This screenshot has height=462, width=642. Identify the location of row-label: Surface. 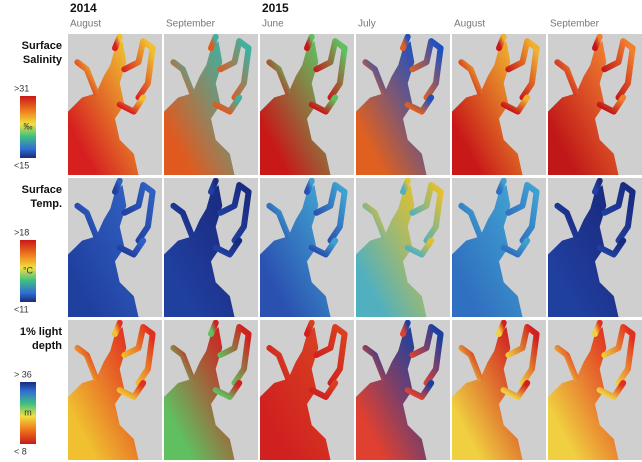
(42, 46).